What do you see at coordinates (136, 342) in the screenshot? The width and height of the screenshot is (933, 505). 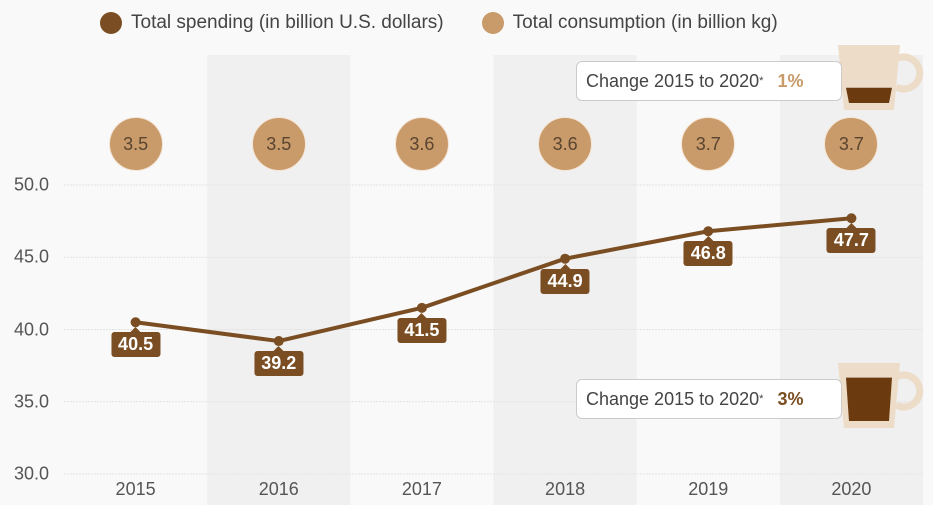 I see `spending-data-label: 40.5` at bounding box center [136, 342].